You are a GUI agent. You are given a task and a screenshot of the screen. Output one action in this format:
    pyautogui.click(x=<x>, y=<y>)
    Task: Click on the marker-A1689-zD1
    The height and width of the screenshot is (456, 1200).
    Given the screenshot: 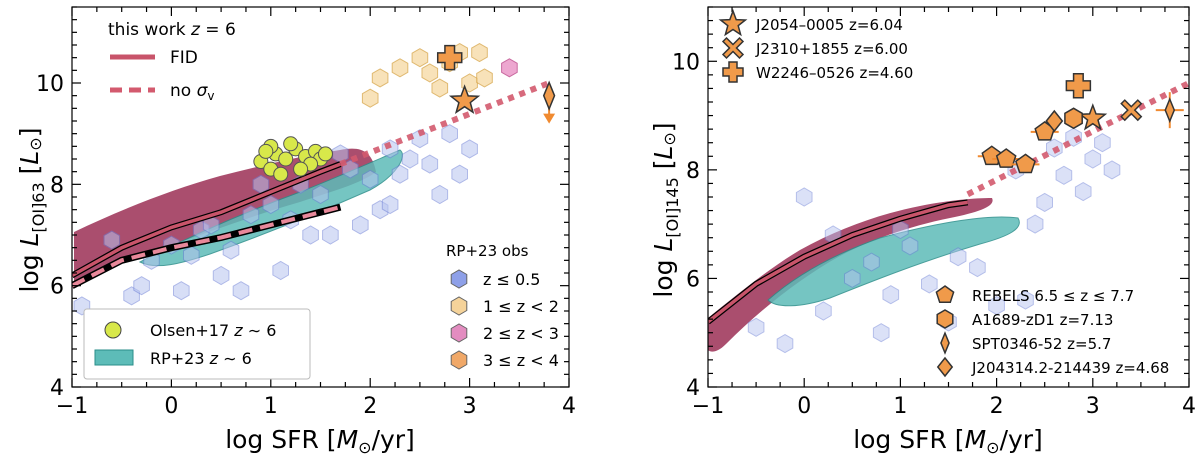 What is the action you would take?
    pyautogui.click(x=1073, y=118)
    